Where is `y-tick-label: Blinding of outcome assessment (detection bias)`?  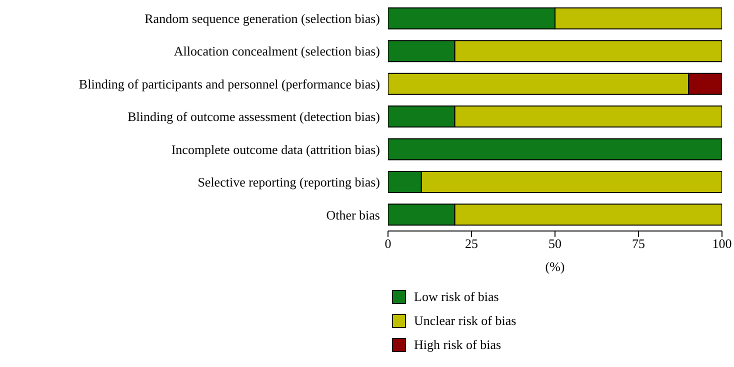 y-tick-label: Blinding of outcome assessment (detection bias) is located at coordinates (254, 116).